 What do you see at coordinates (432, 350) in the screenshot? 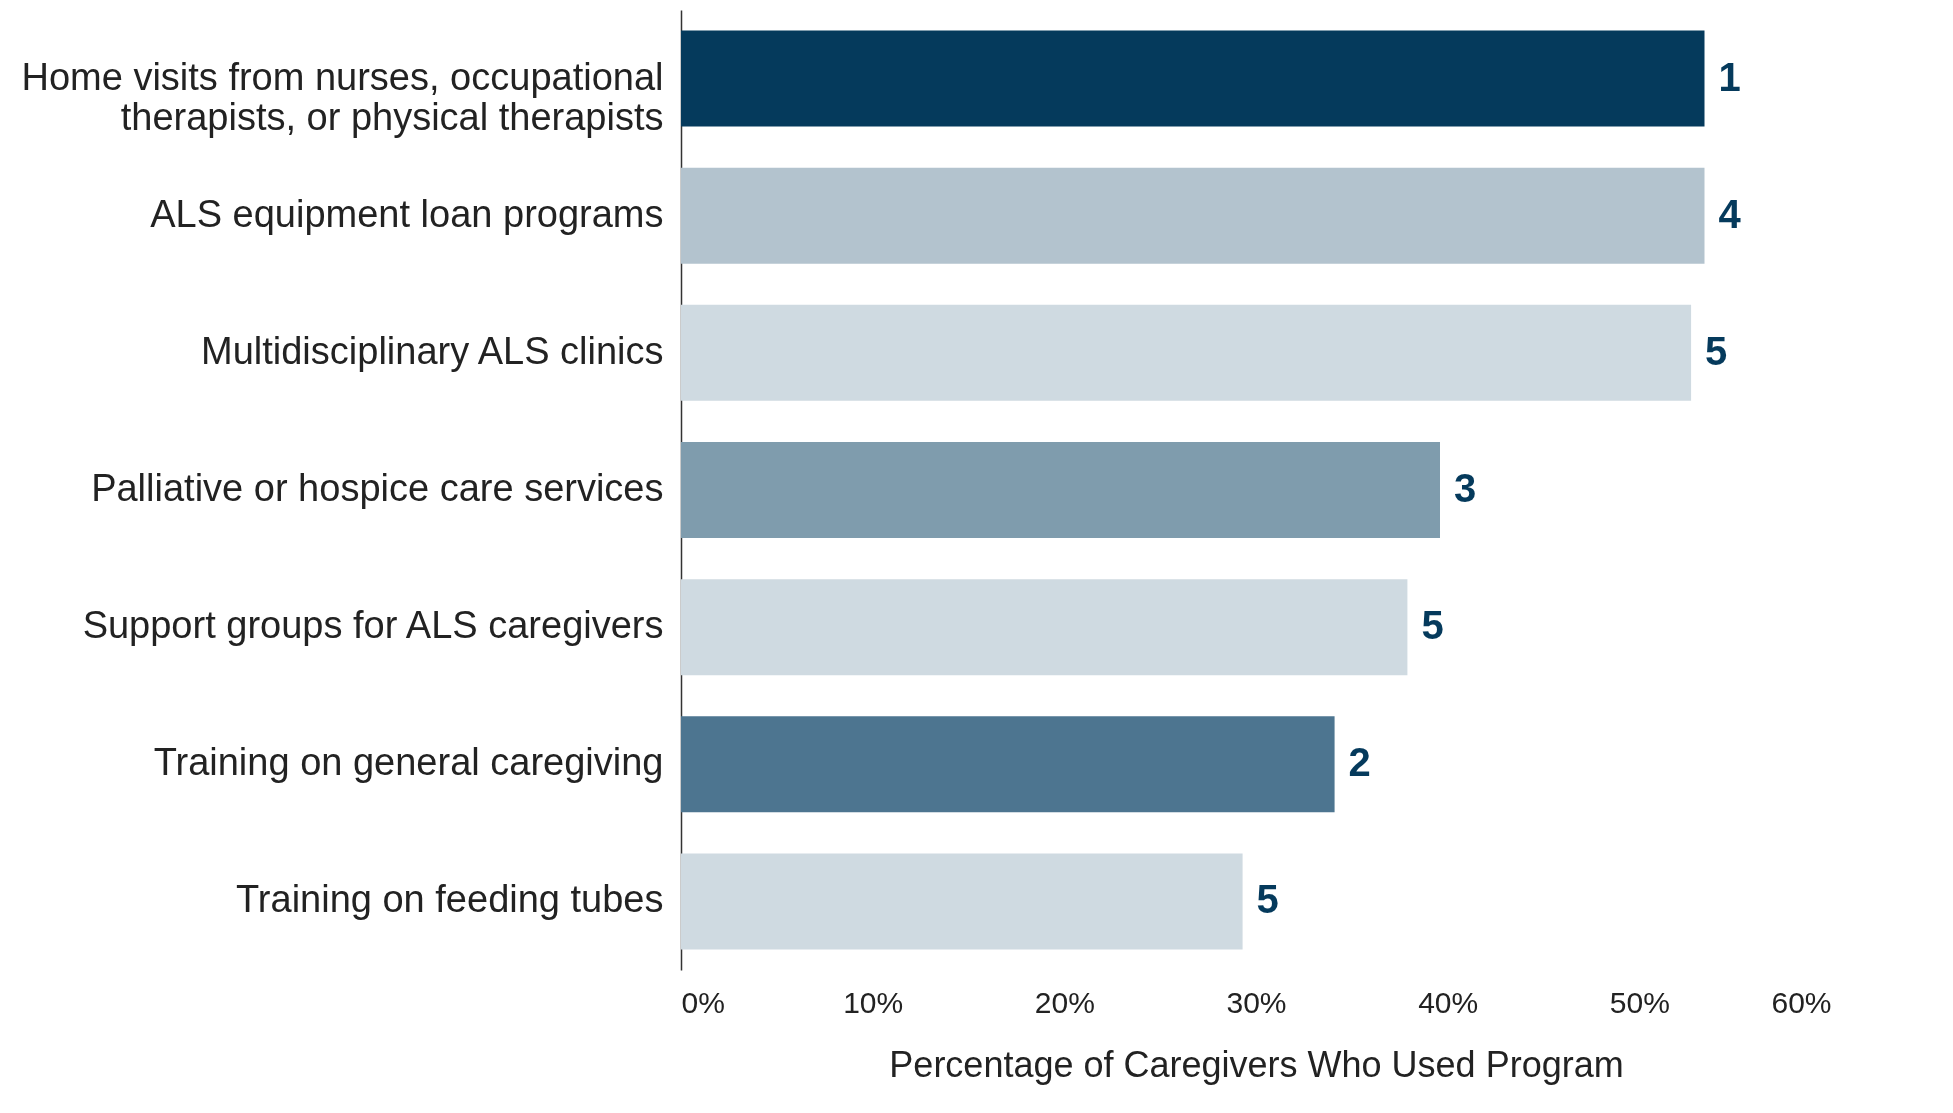
I see `y-tick-label: Multidisciplinary ALS clinics` at bounding box center [432, 350].